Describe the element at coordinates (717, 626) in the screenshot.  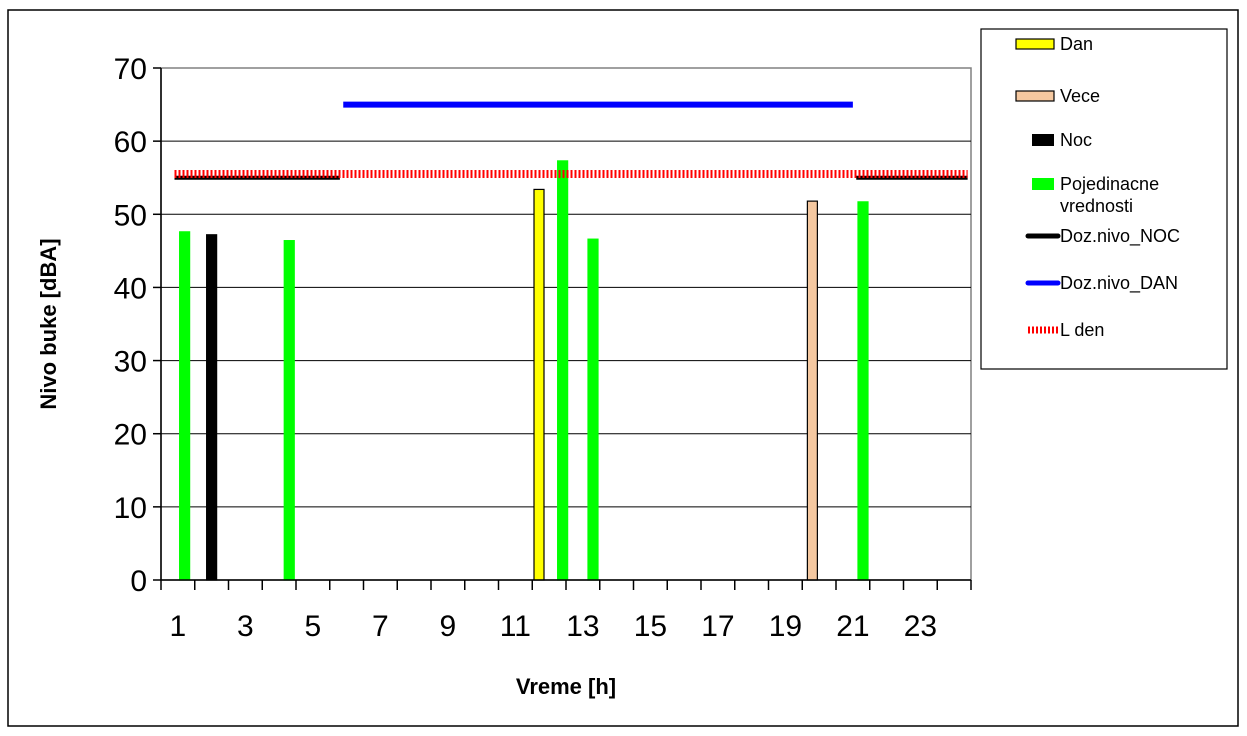
I see `x-tick-label: 17` at that location.